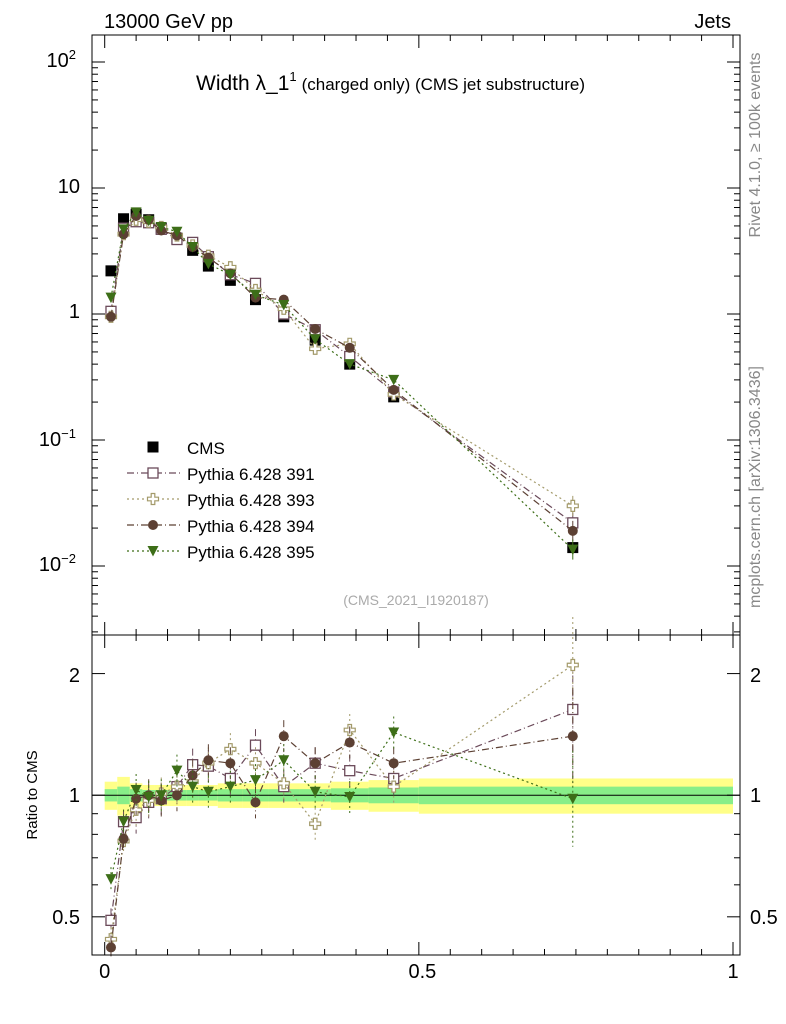 Image resolution: width=786 pixels, height=1024 pixels. What do you see at coordinates (764, 918) in the screenshot?
I see `ratio-ytick-label-0.5-right: 0.5` at bounding box center [764, 918].